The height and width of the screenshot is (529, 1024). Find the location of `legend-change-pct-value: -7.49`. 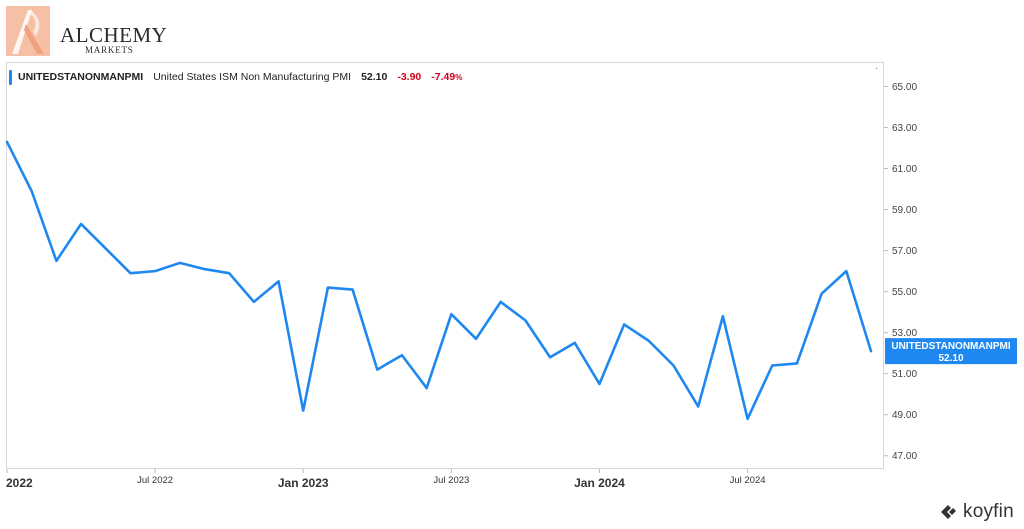

legend-change-pct-value: -7.49 is located at coordinates (443, 77).